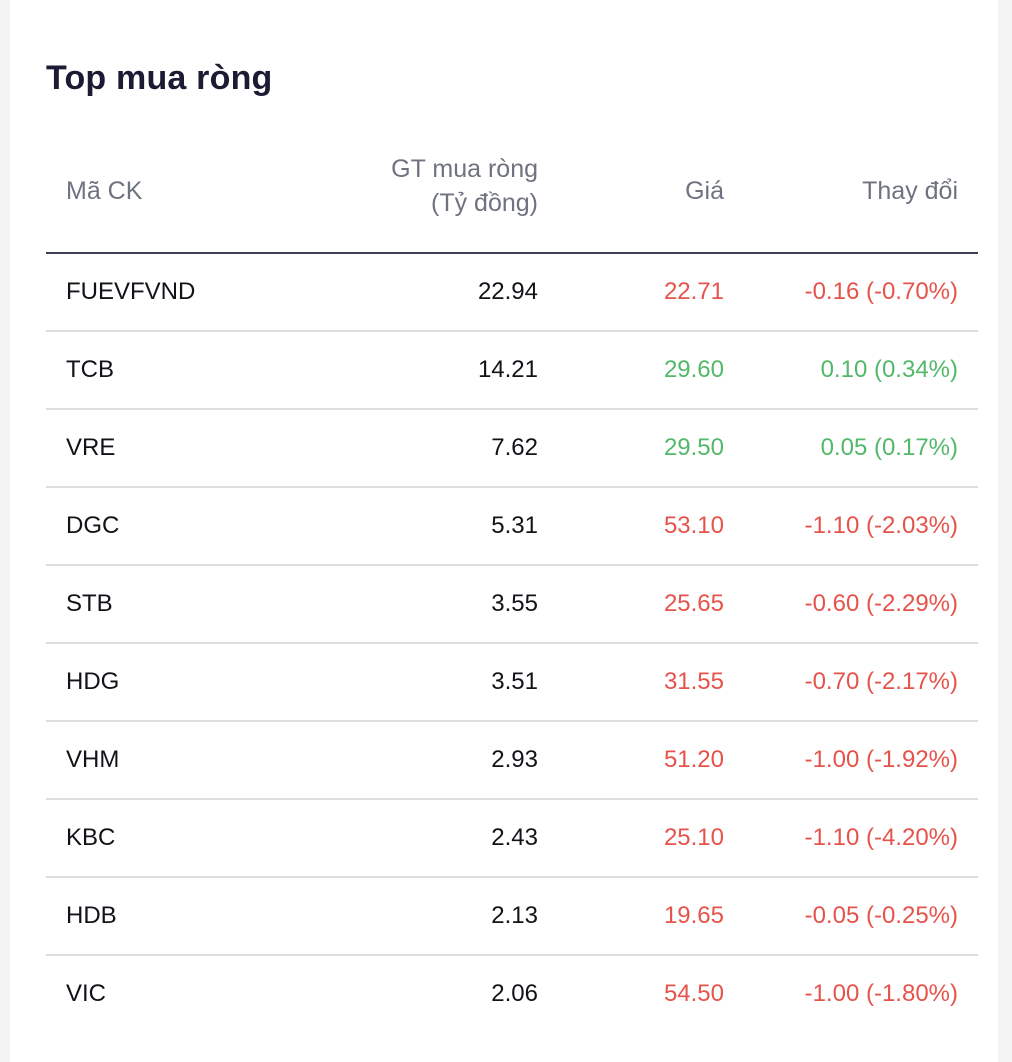 This screenshot has width=1012, height=1062. I want to click on price: 53.10, so click(693, 525).